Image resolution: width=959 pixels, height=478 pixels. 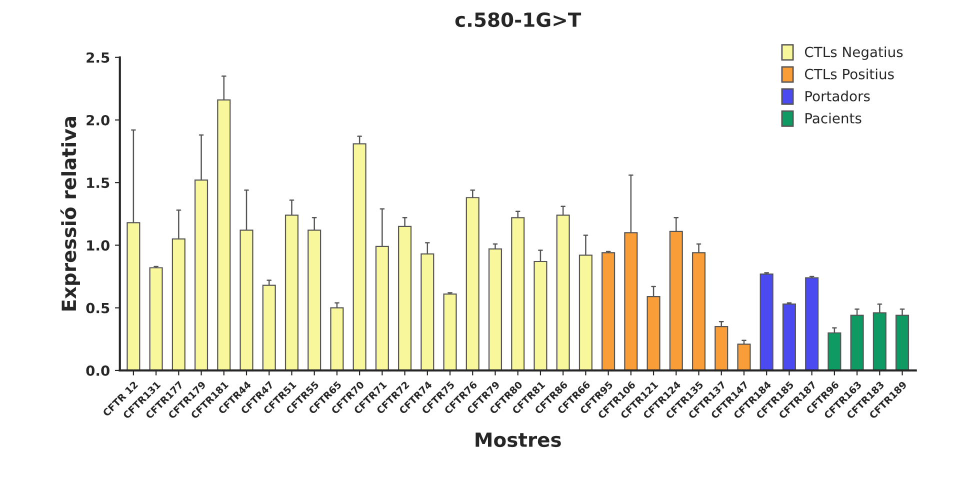 I want to click on y-tick-label: 2.5, so click(x=98, y=57).